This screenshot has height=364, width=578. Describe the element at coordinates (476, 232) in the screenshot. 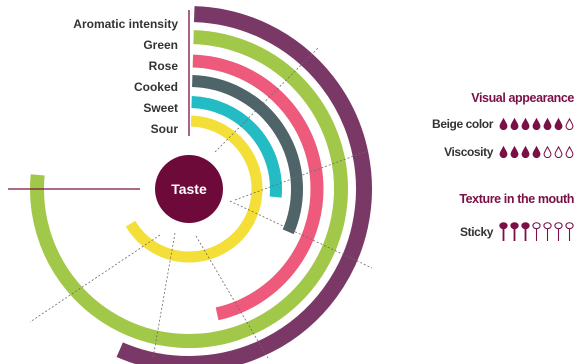

I see `sticky-label: Sticky` at that location.